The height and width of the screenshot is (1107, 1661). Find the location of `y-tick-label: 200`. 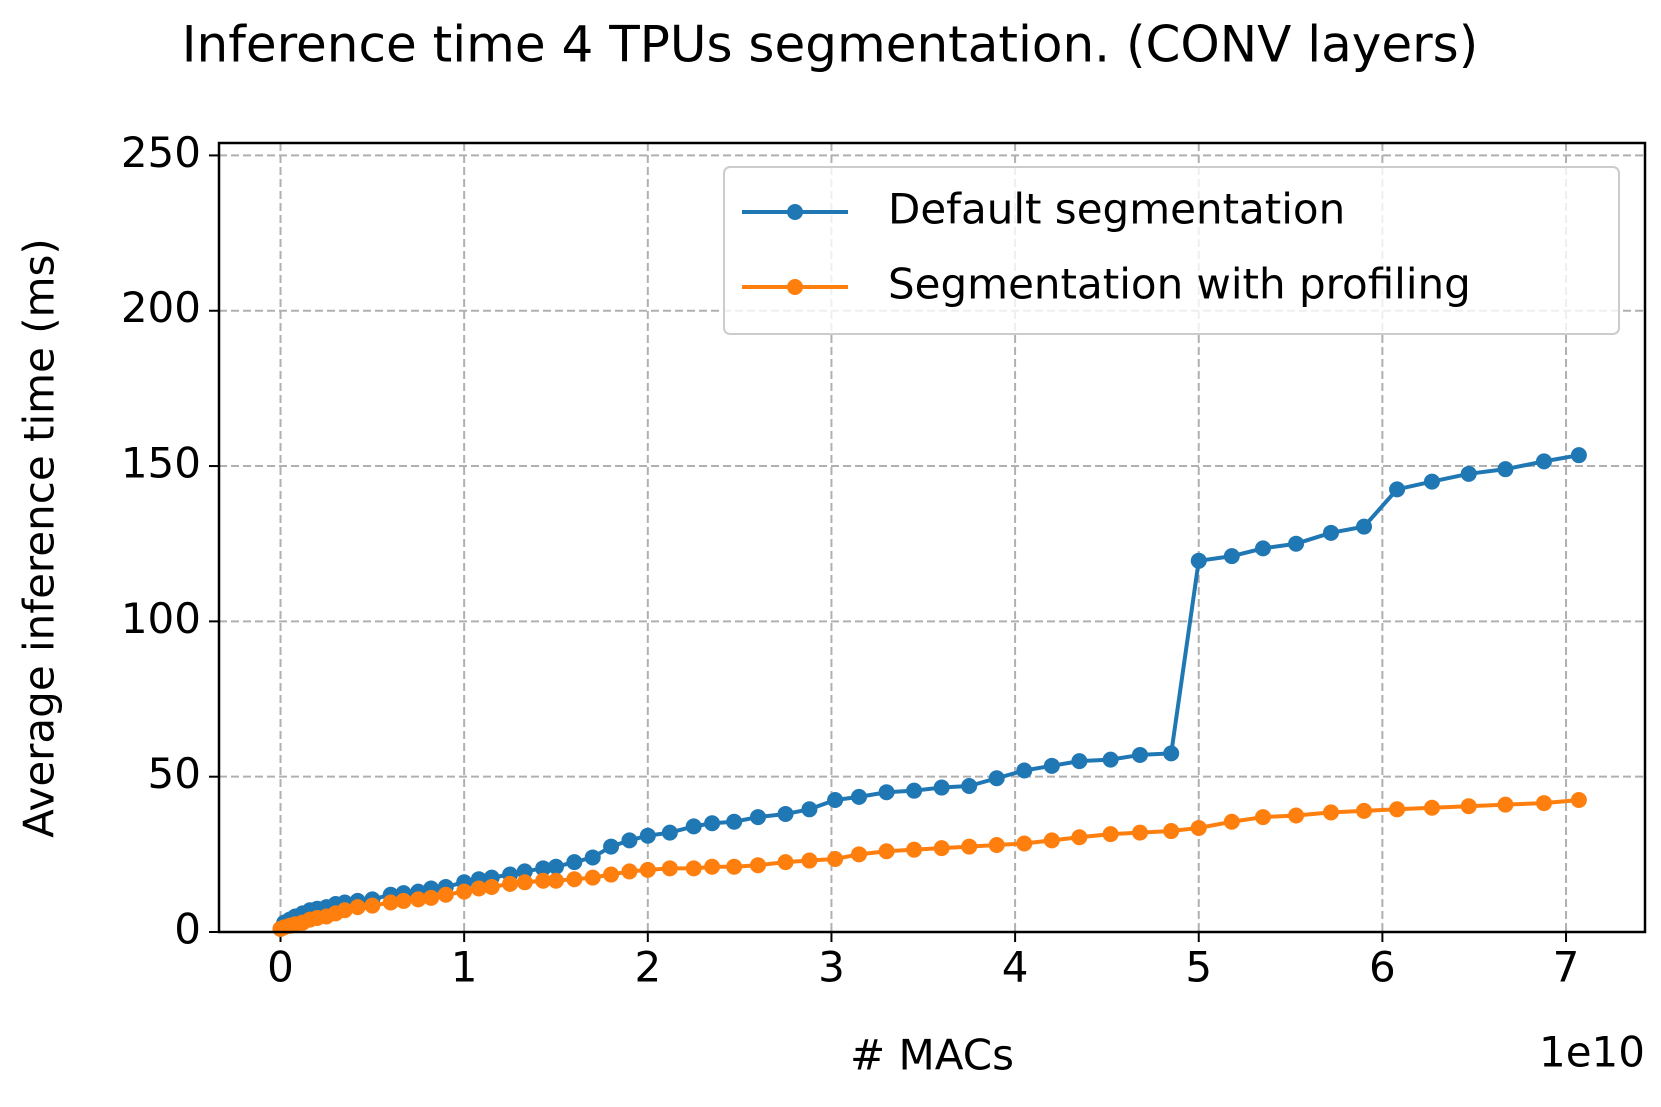

y-tick-label: 200 is located at coordinates (161, 307).